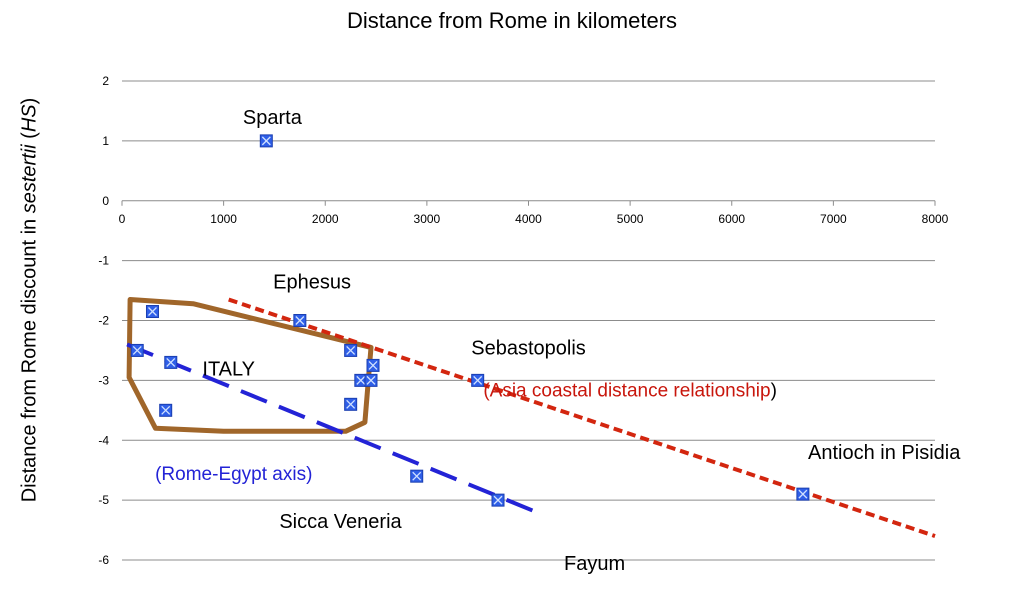 The width and height of the screenshot is (1024, 600). I want to click on x-tick-labels: 0 1000 2000 3000 4000 5000 6000 7000 8000, so click(534, 219).